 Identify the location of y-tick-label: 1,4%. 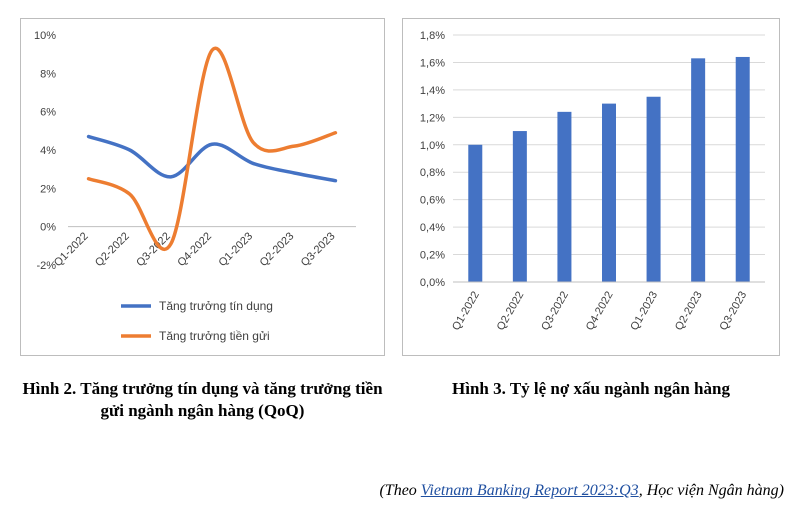
(432, 91).